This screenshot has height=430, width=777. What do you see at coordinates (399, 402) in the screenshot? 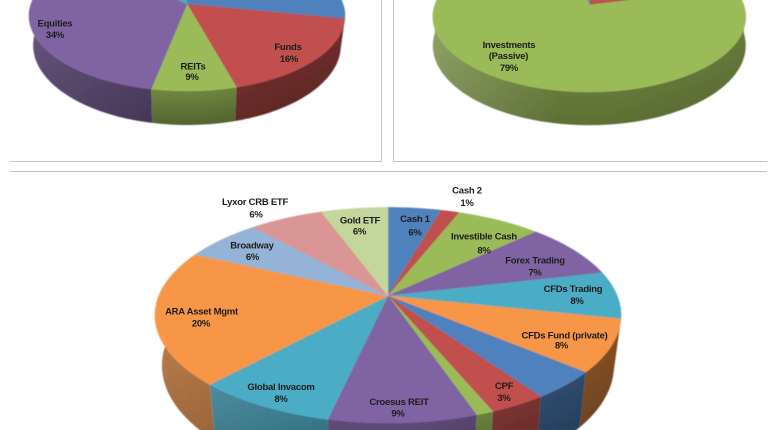
I see `svg-text: Croesus REIT` at bounding box center [399, 402].